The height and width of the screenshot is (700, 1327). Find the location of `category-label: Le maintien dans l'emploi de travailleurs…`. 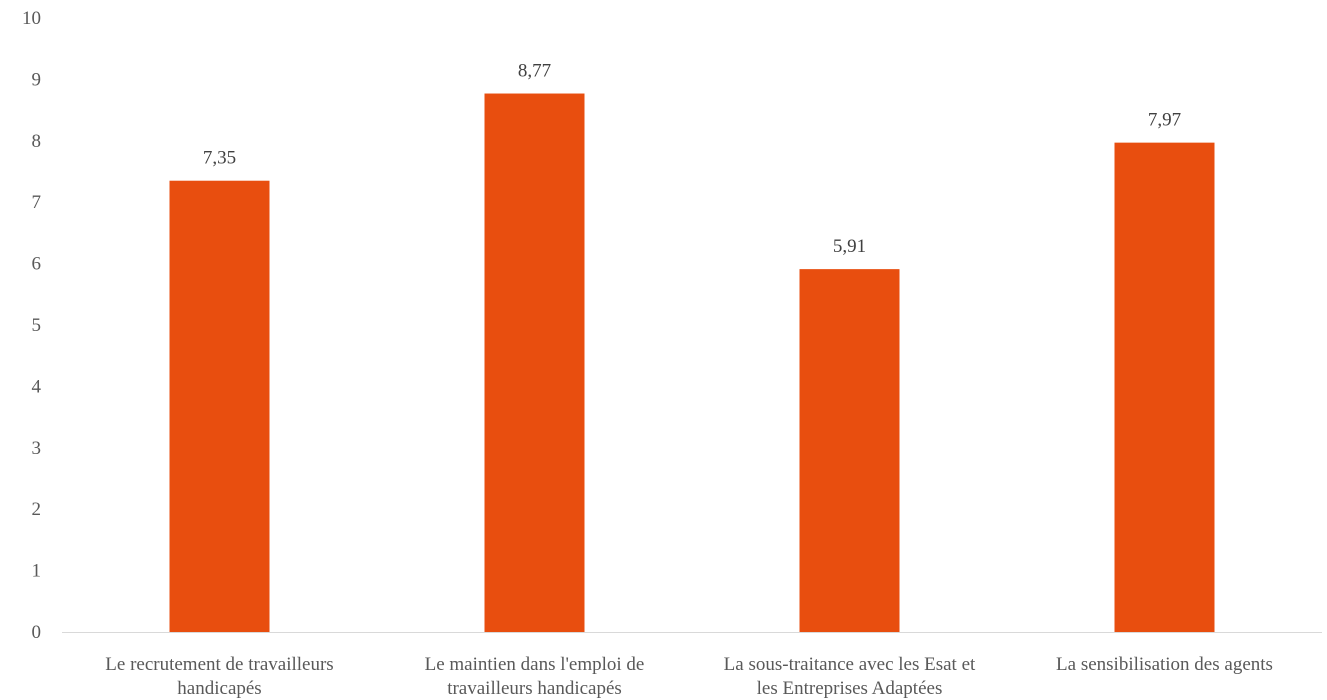

category-label: Le maintien dans l'emploi de travailleurs… is located at coordinates (535, 676).